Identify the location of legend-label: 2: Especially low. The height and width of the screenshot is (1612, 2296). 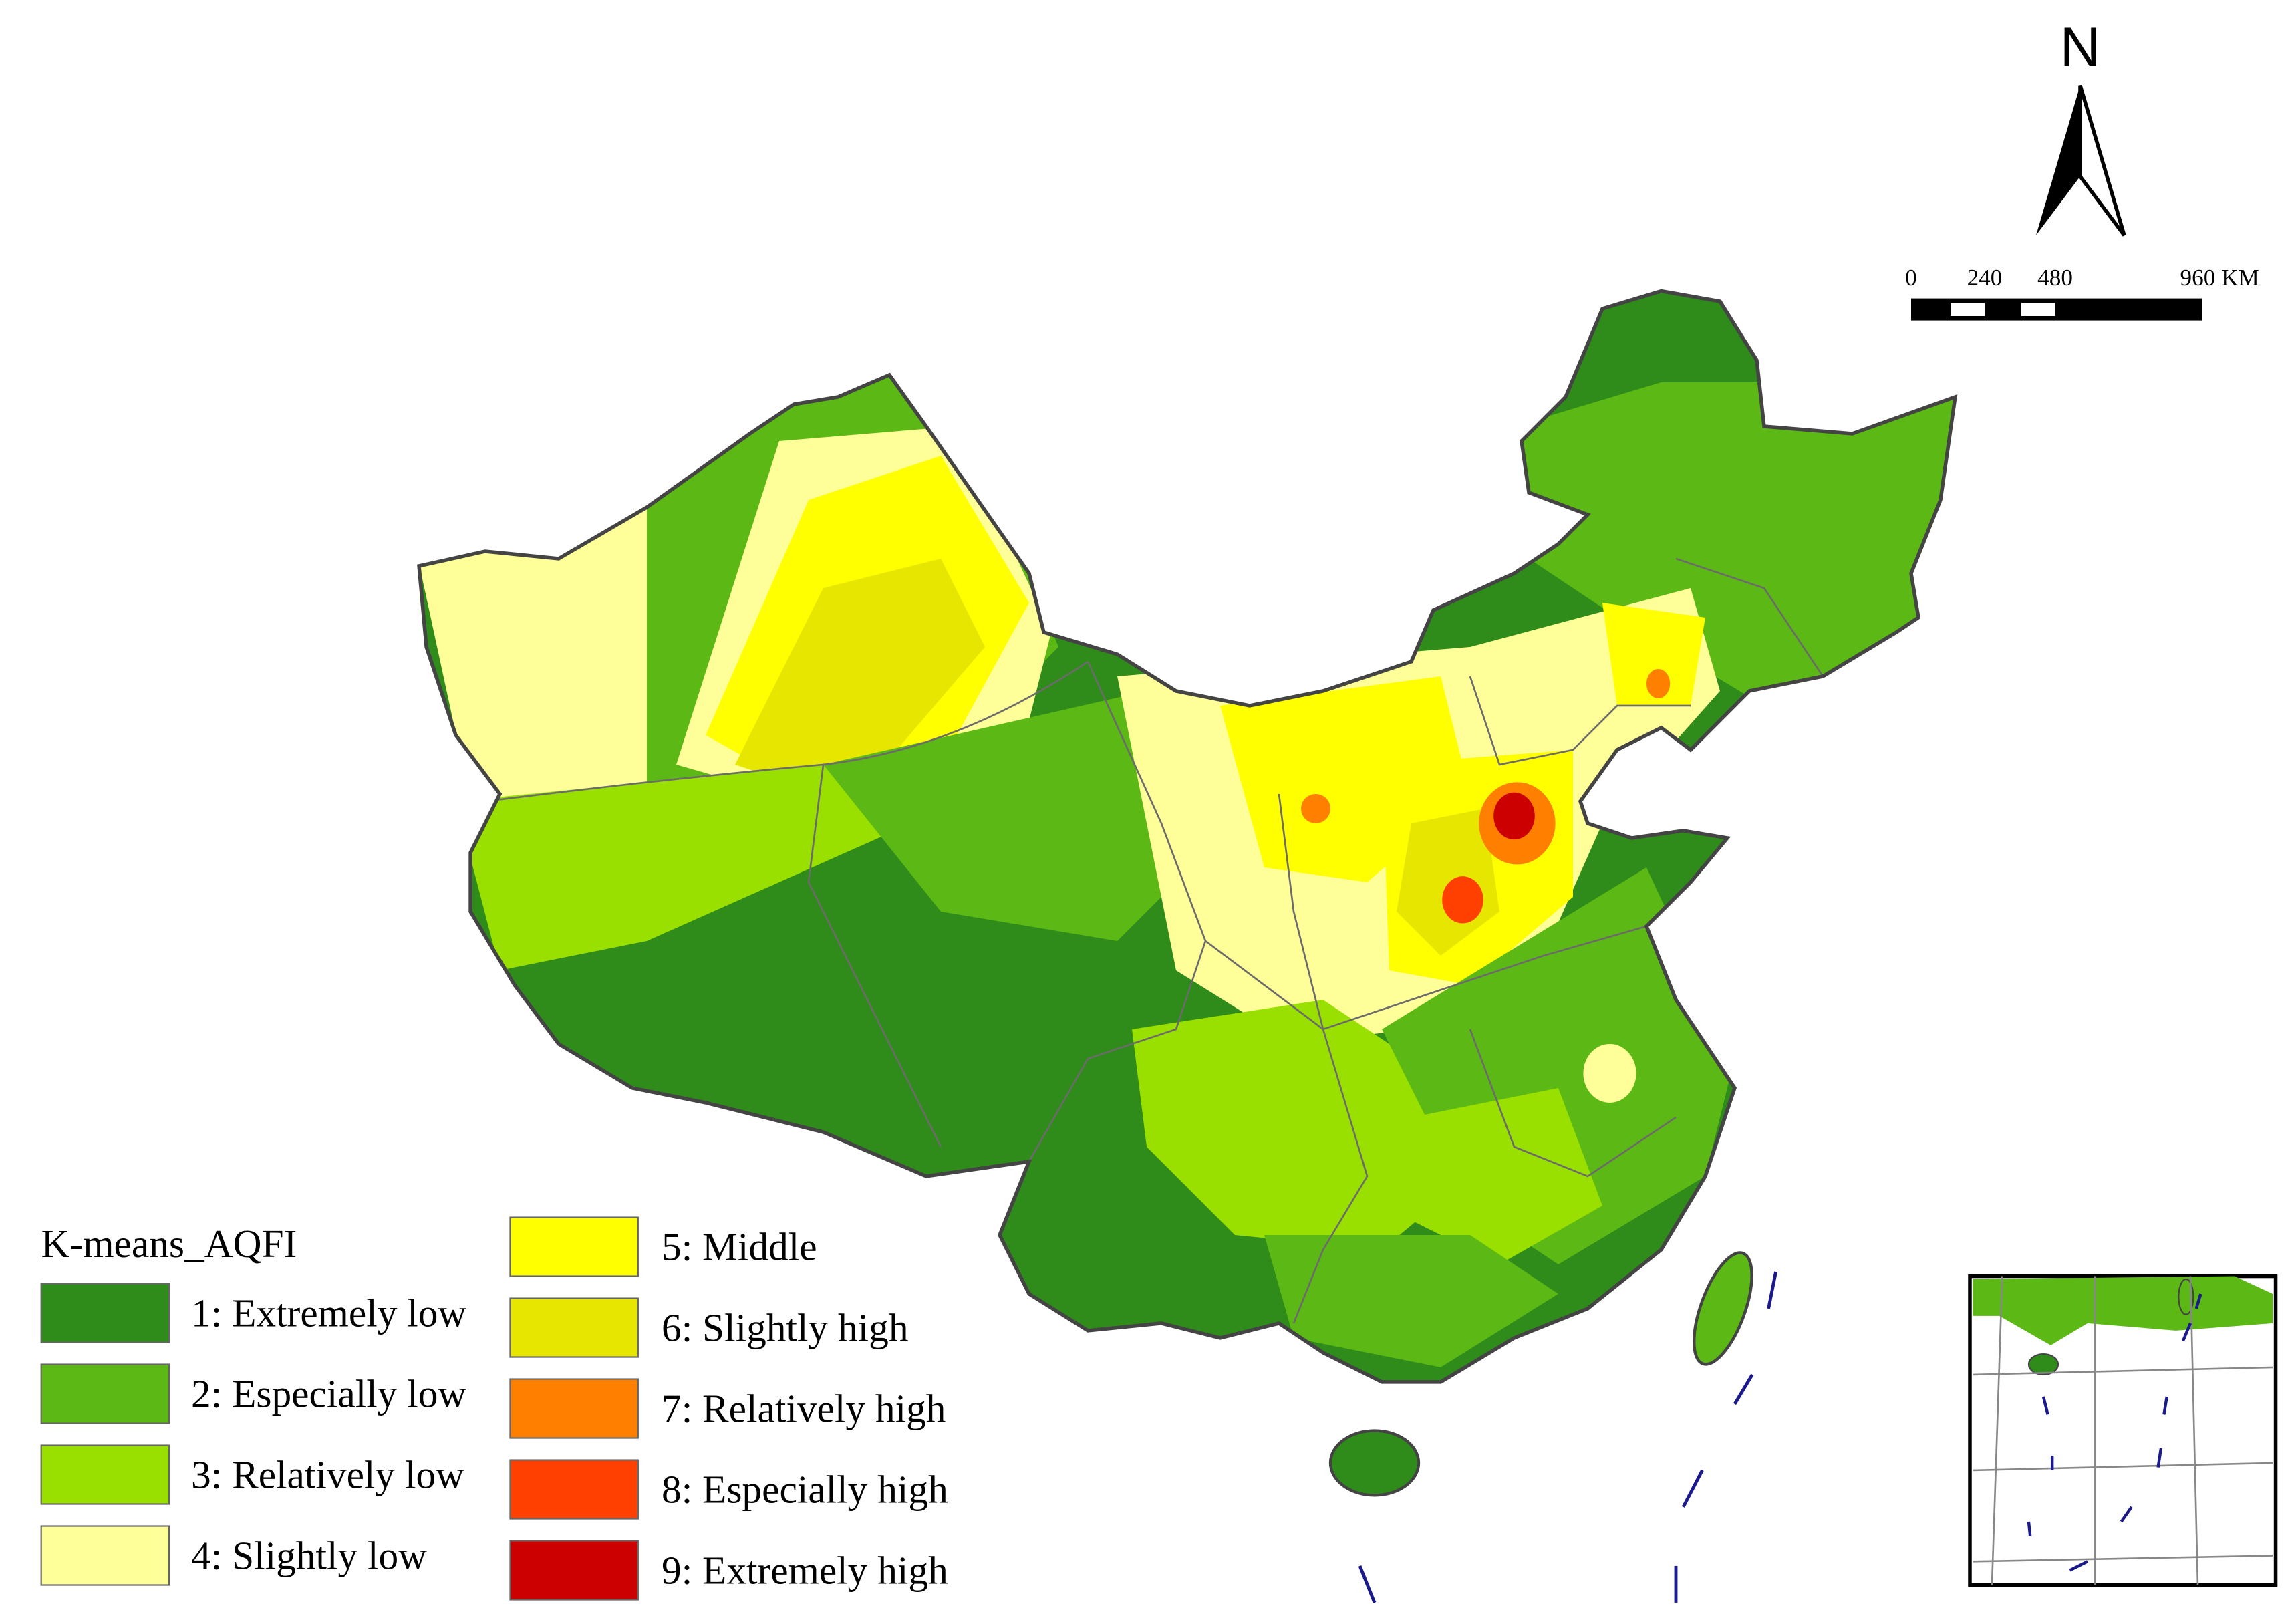
(328, 1393).